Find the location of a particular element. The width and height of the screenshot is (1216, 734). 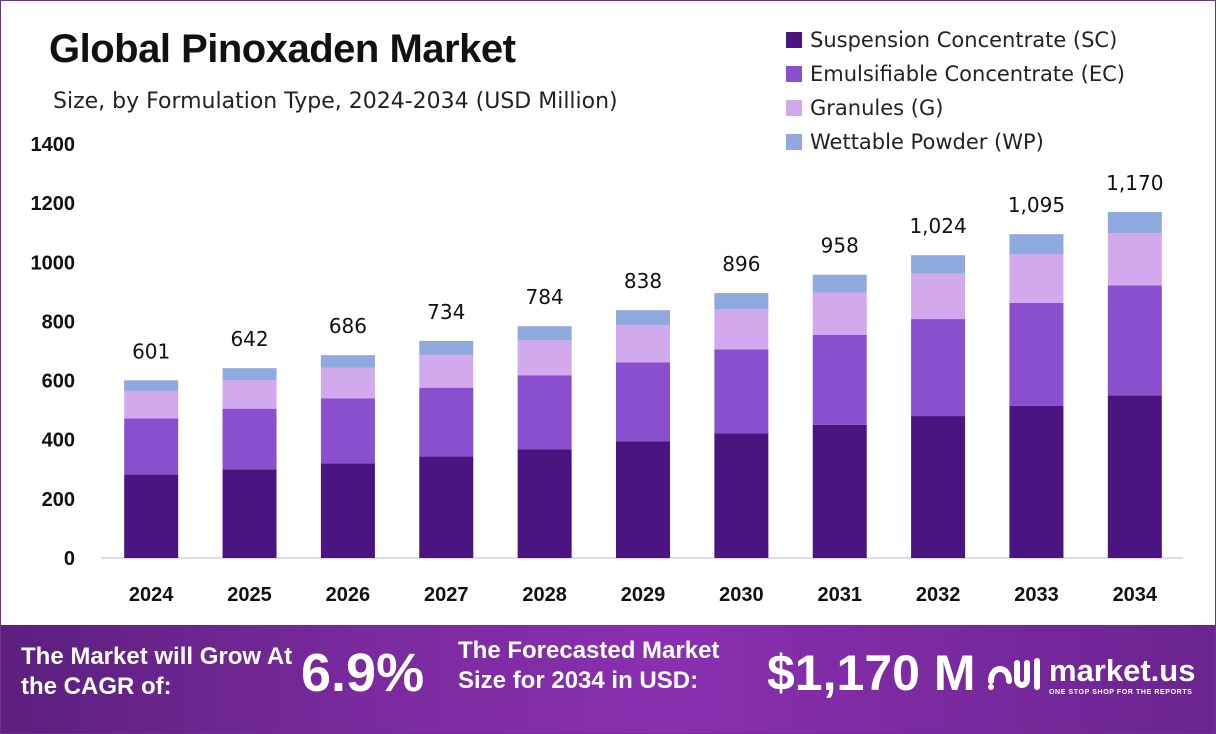

chart-title: Global Pinoxaden Market is located at coordinates (282, 49).